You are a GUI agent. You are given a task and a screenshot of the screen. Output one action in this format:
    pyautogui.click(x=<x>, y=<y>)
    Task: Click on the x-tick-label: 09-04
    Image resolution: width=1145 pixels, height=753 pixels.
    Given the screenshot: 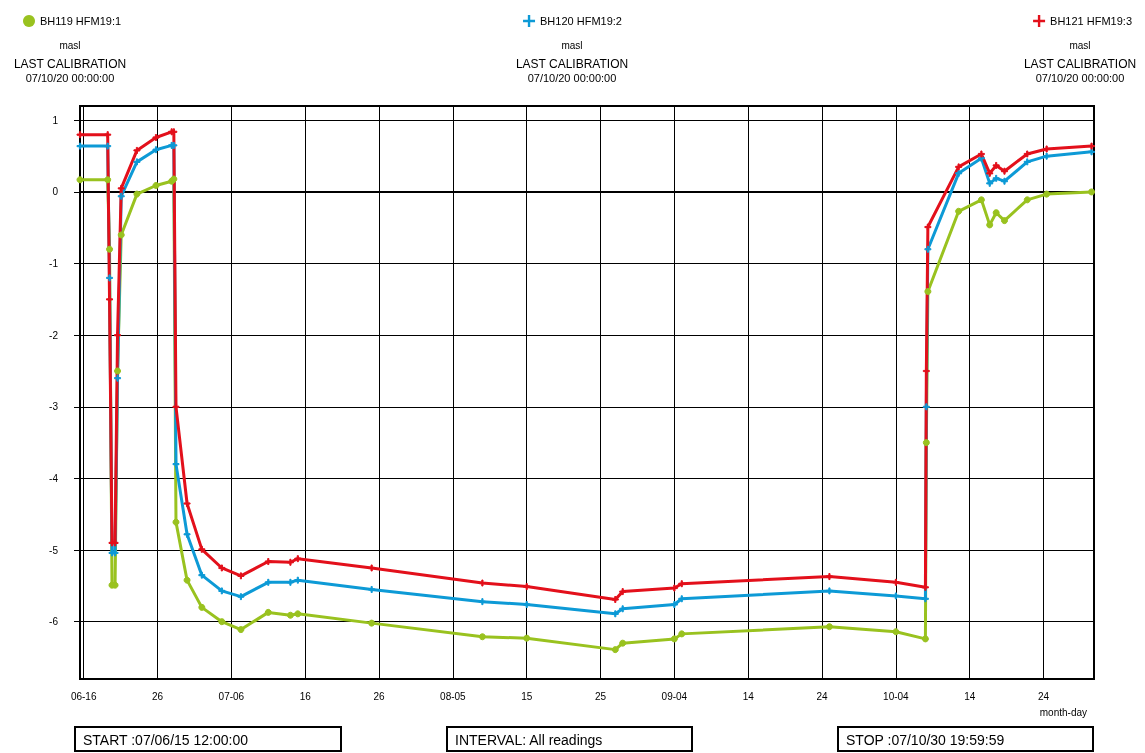 What is the action you would take?
    pyautogui.click(x=674, y=696)
    